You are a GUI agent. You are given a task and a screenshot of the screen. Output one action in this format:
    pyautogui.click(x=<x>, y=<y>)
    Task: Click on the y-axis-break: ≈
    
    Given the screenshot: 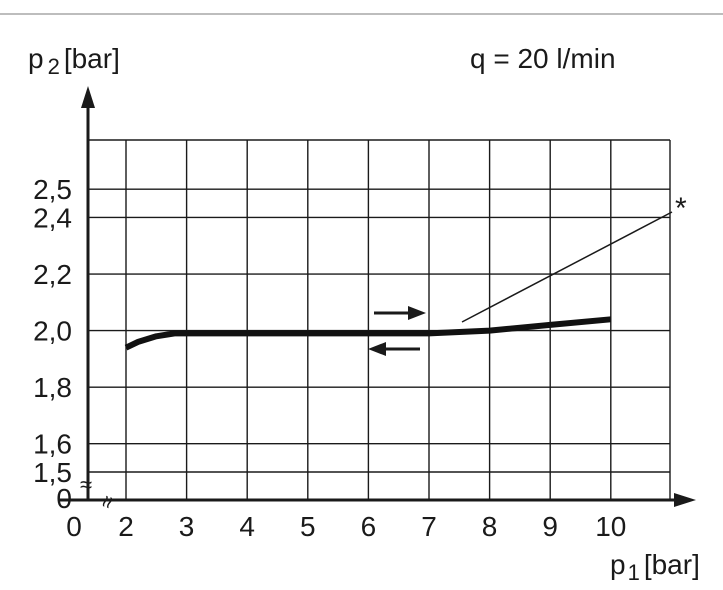 What is the action you would take?
    pyautogui.click(x=86, y=484)
    